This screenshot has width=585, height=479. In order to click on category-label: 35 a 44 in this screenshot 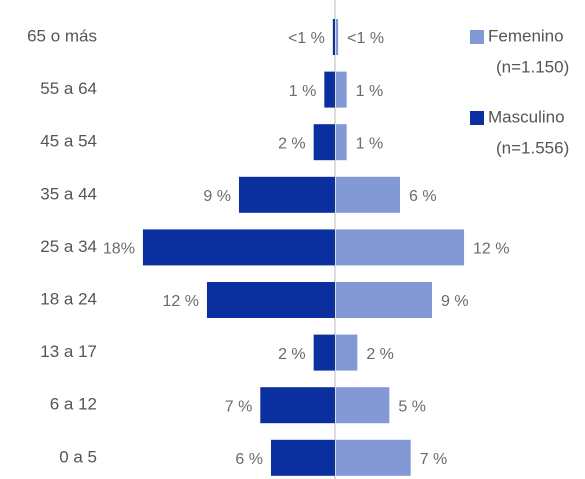, I will do `click(68, 193)`.